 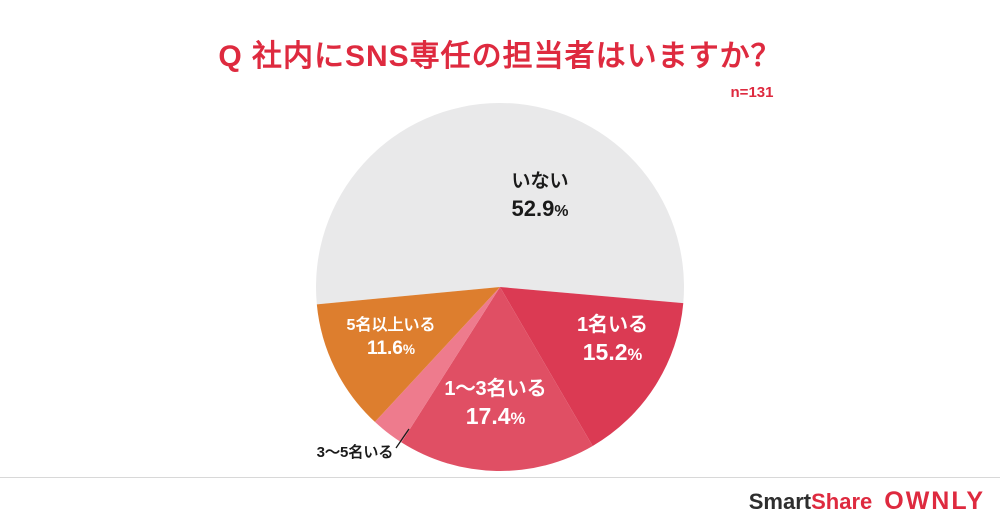 What do you see at coordinates (934, 501) in the screenshot?
I see `logo-ownly-text: OWNLY` at bounding box center [934, 501].